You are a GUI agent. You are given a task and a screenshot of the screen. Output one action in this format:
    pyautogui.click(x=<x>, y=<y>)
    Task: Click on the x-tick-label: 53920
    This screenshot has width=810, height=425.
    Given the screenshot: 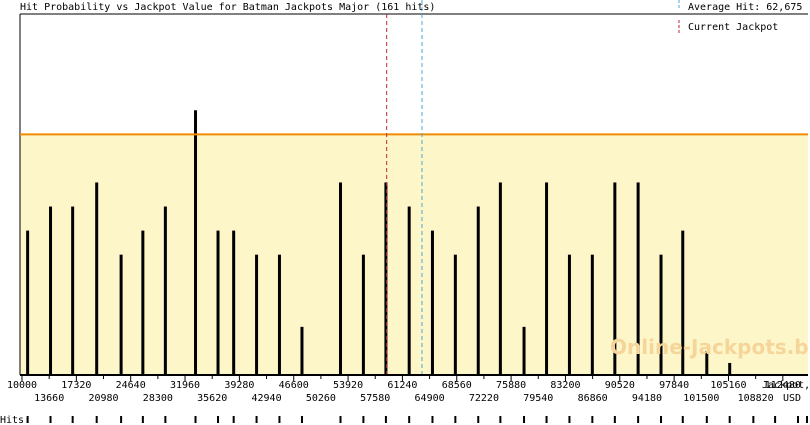 What is the action you would take?
    pyautogui.click(x=348, y=385)
    